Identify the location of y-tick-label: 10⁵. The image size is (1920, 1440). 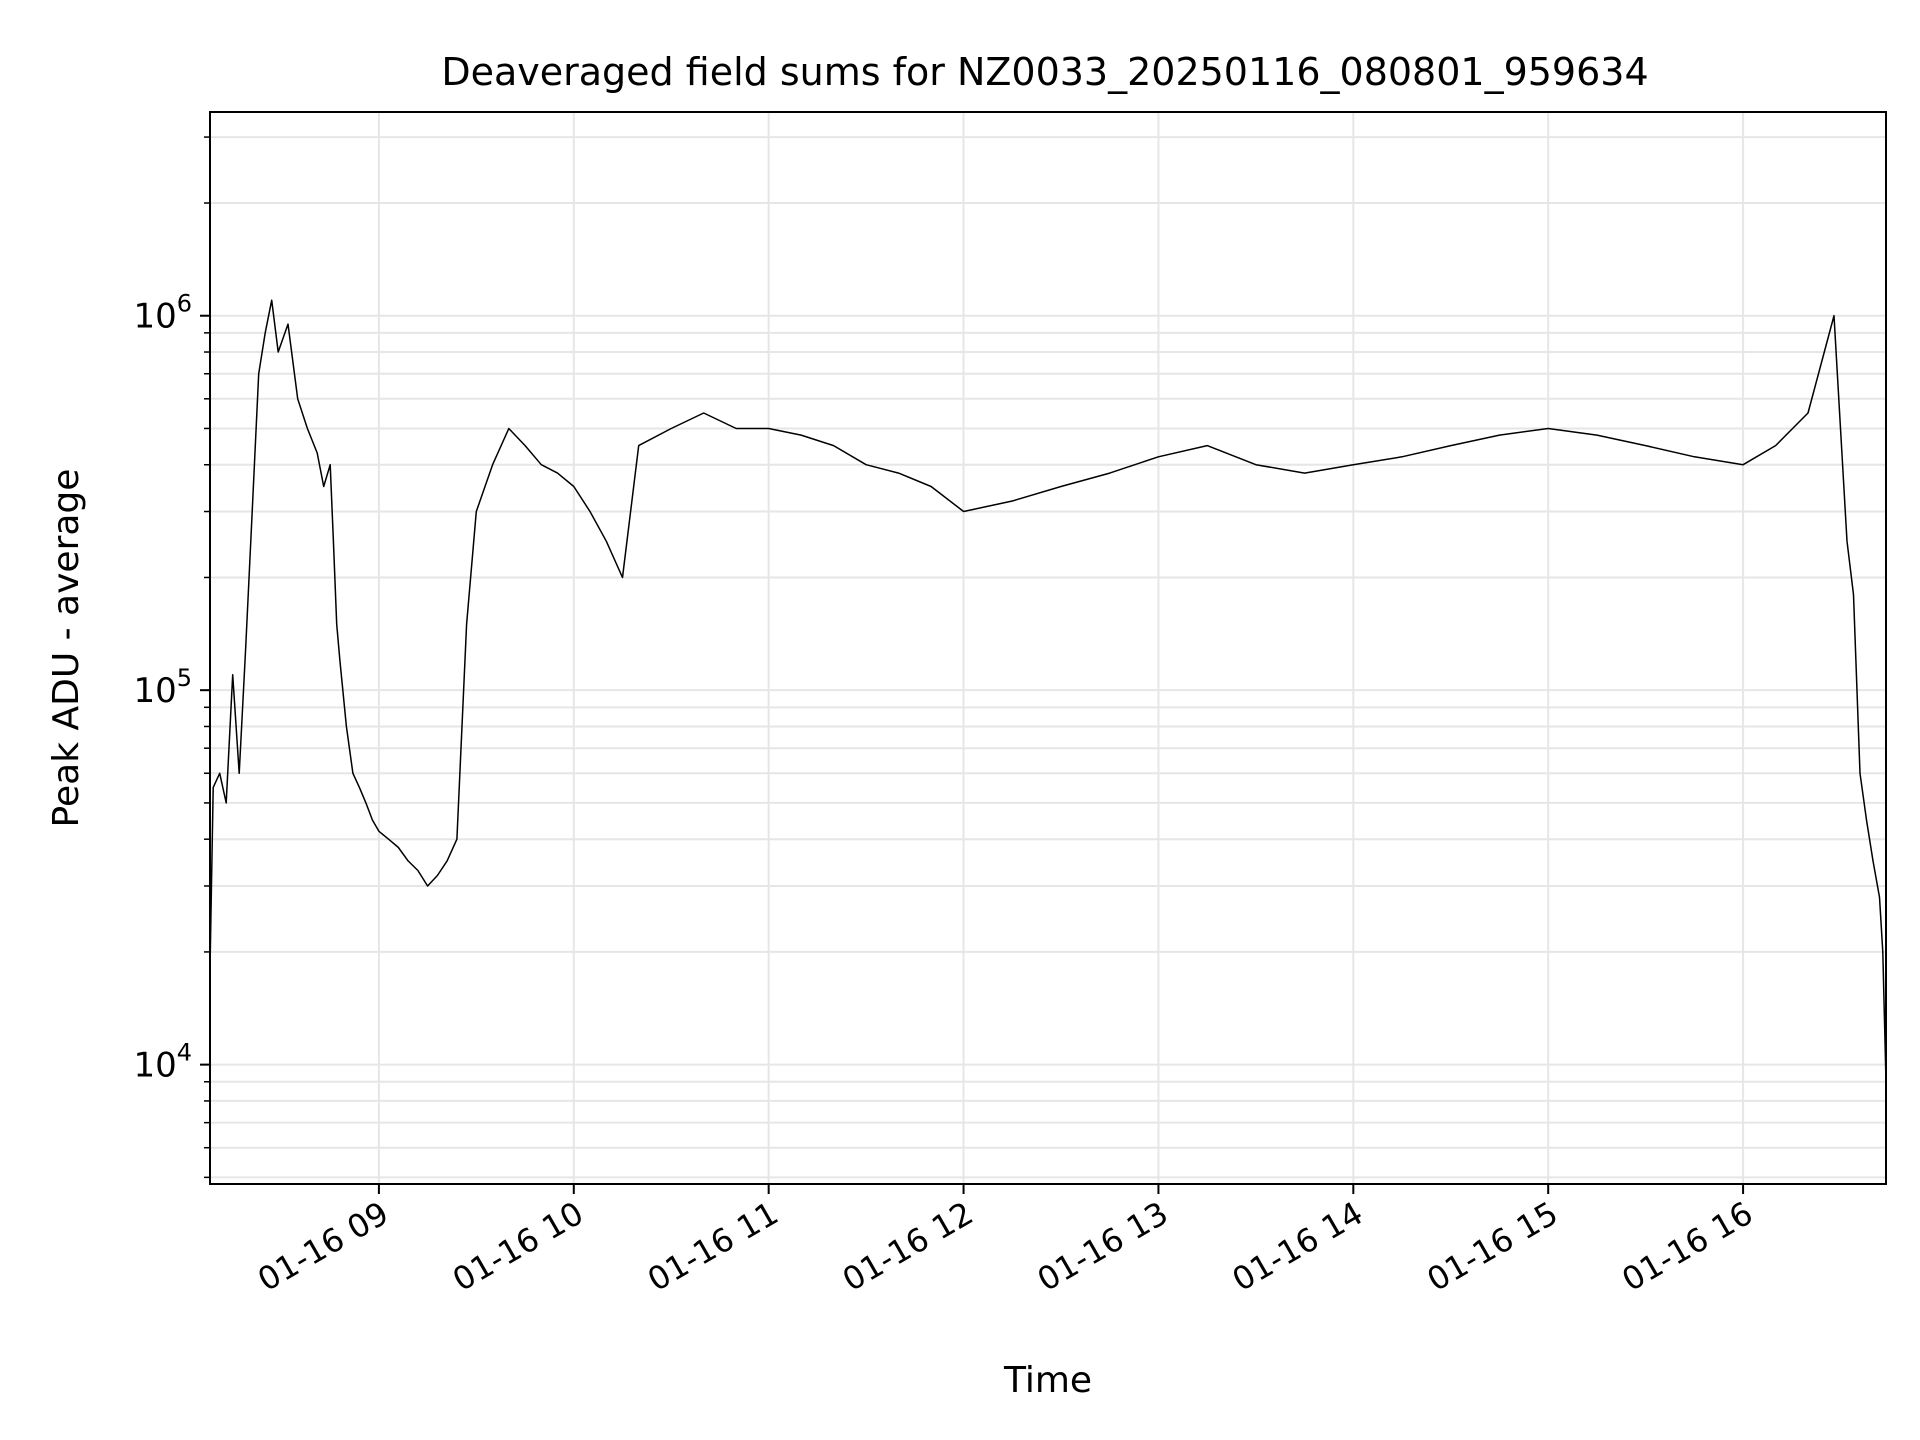
(162, 687).